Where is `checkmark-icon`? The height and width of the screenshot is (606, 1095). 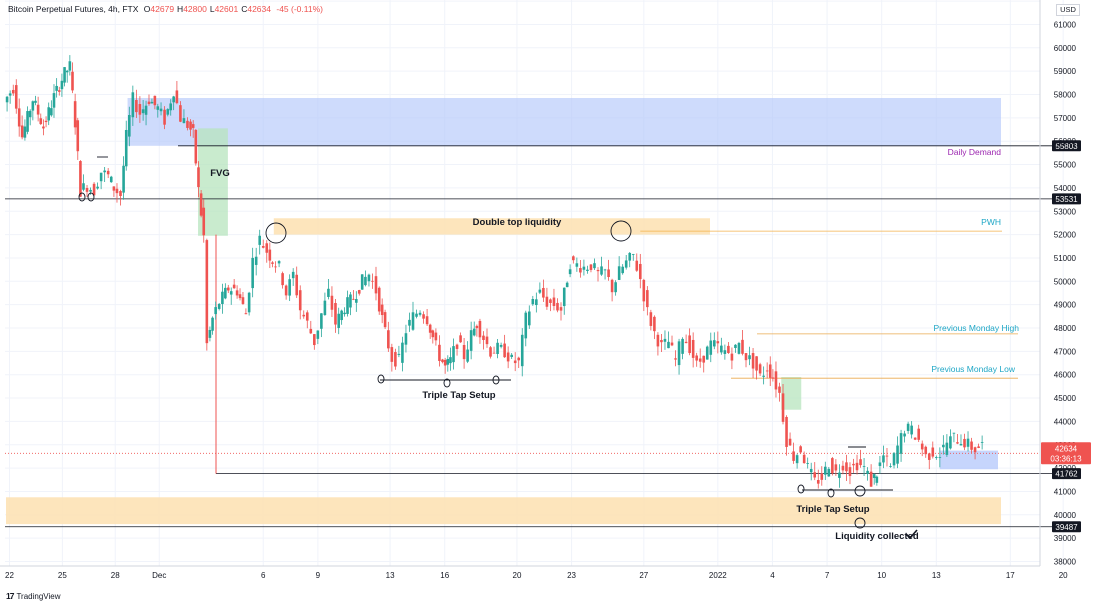 checkmark-icon is located at coordinates (911, 534).